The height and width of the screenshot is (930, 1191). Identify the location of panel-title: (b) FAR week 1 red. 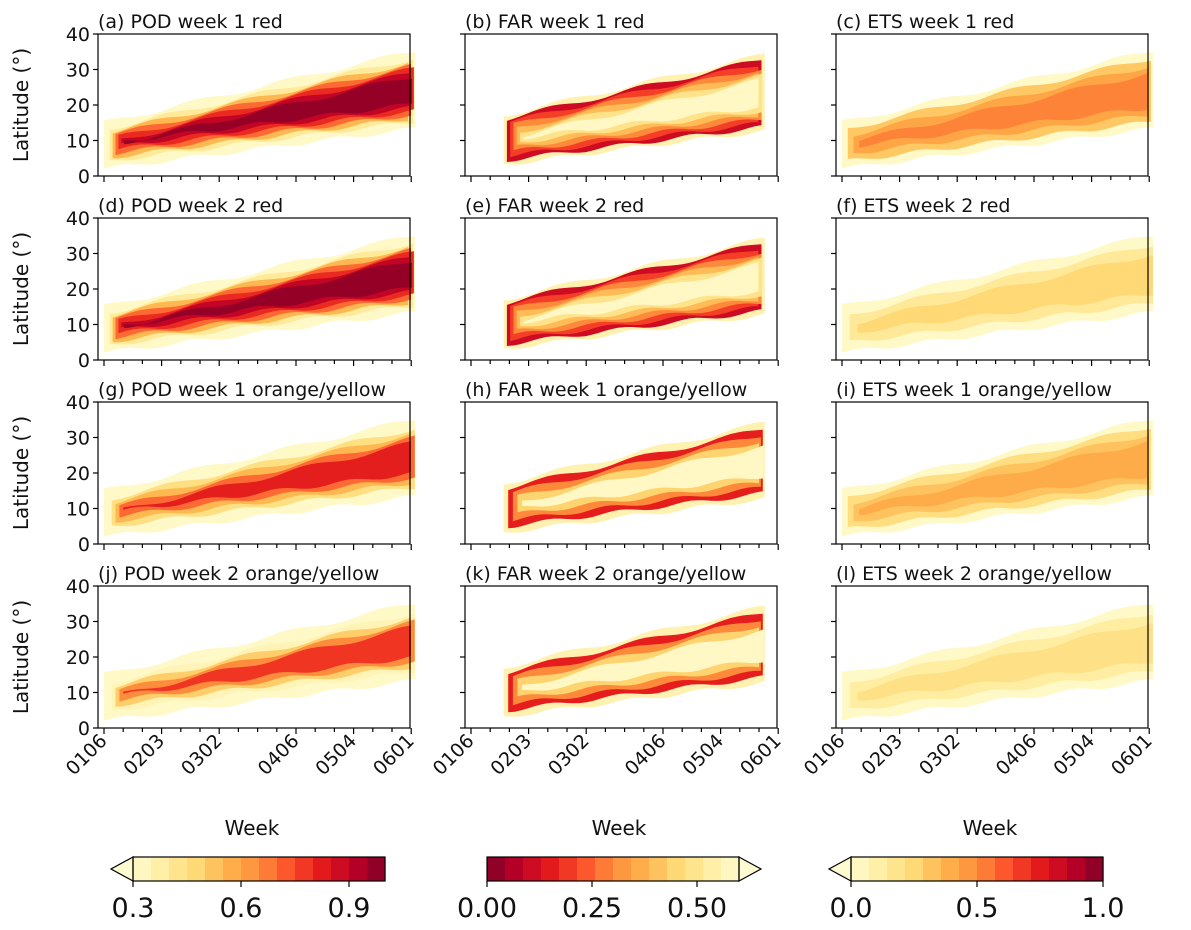
(555, 22).